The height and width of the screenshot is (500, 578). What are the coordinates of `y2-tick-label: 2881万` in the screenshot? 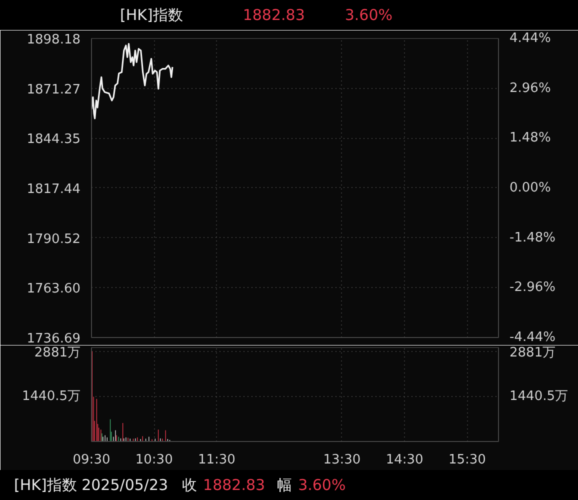 It's located at (533, 353).